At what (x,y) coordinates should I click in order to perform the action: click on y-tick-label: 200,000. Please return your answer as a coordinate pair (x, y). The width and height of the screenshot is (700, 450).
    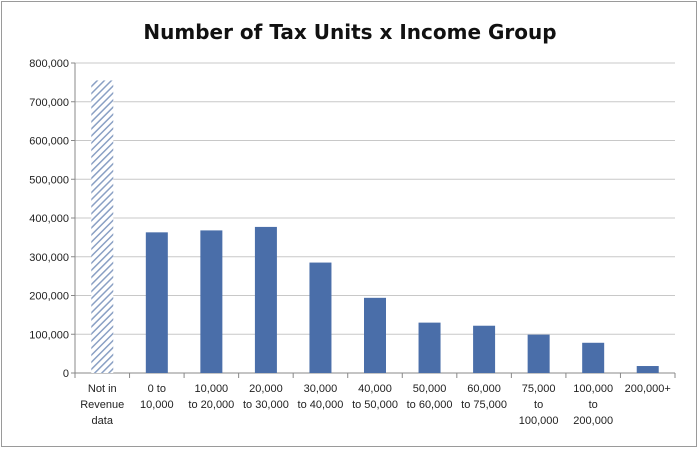
    Looking at the image, I should click on (49, 297).